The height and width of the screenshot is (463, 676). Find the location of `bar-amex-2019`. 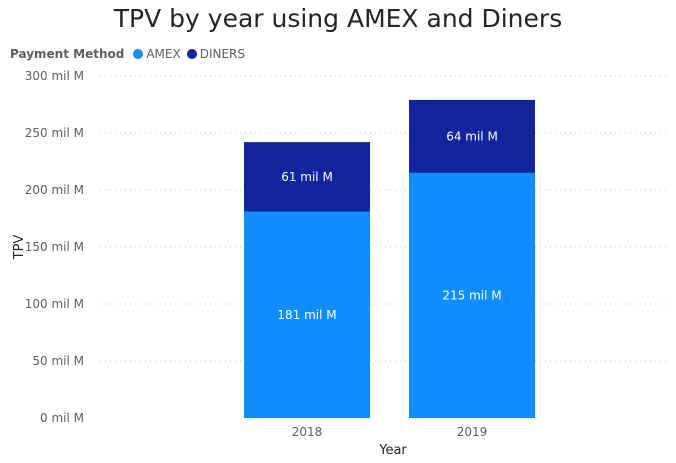

bar-amex-2019 is located at coordinates (472, 295).